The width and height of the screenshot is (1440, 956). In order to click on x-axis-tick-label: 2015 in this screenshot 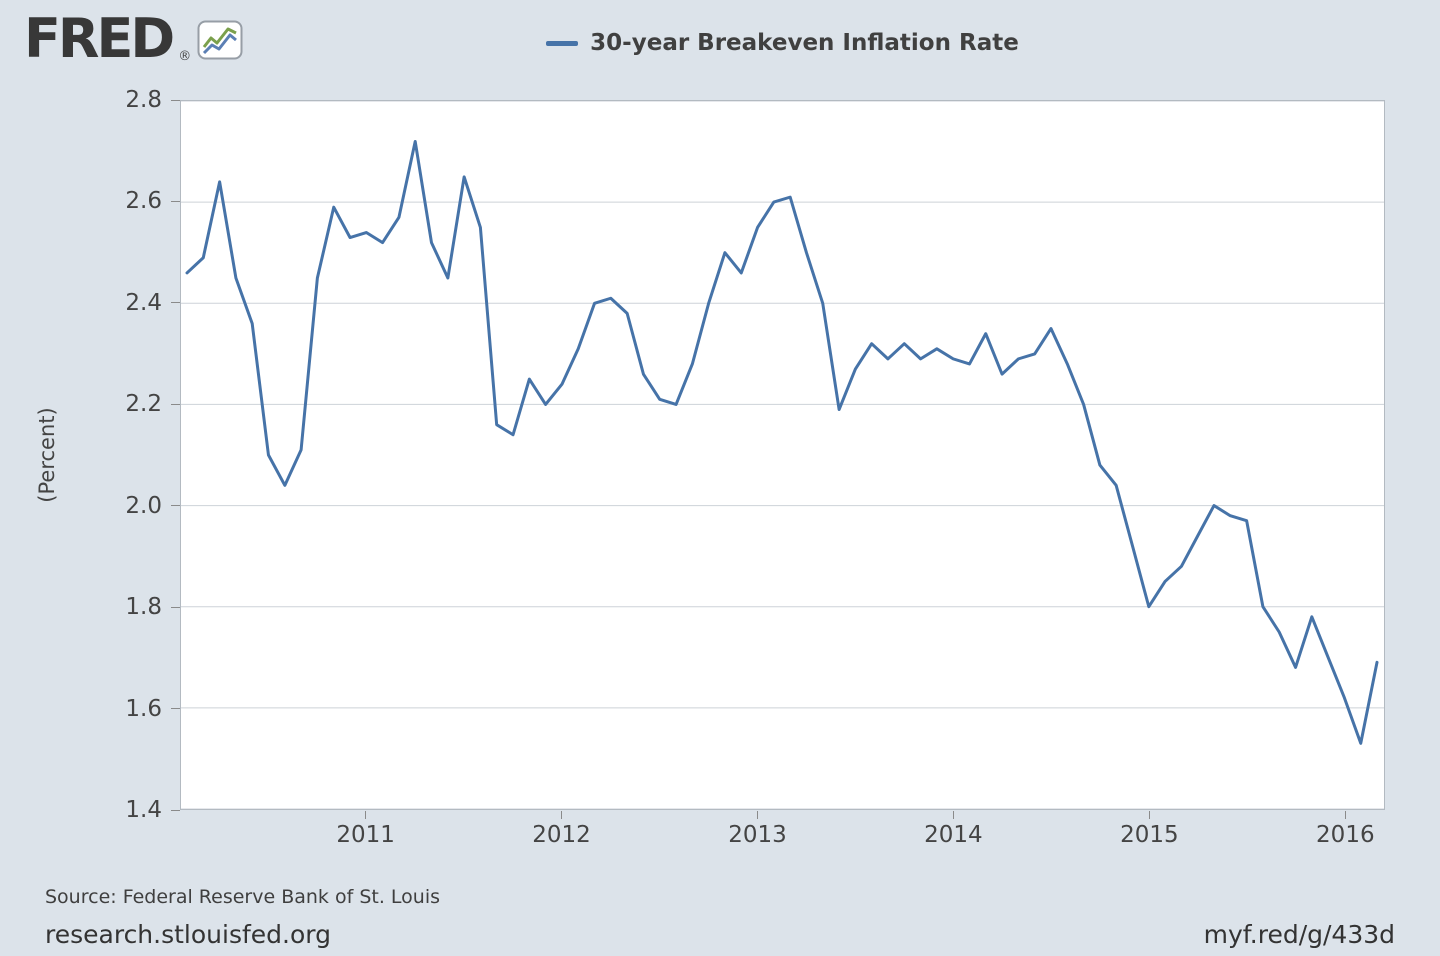, I will do `click(1149, 835)`.